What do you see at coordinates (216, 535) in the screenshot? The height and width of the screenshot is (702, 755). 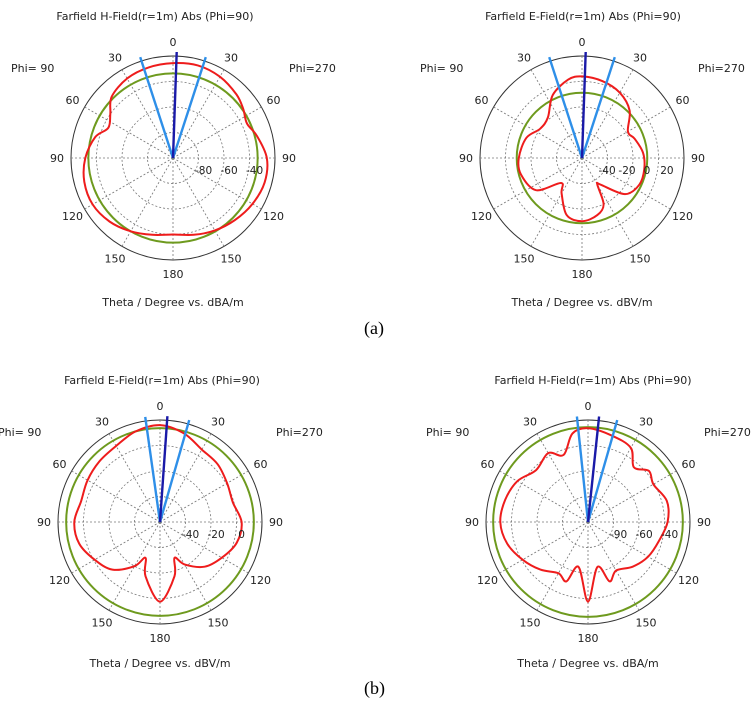 I see `radial-tick-label: -20` at bounding box center [216, 535].